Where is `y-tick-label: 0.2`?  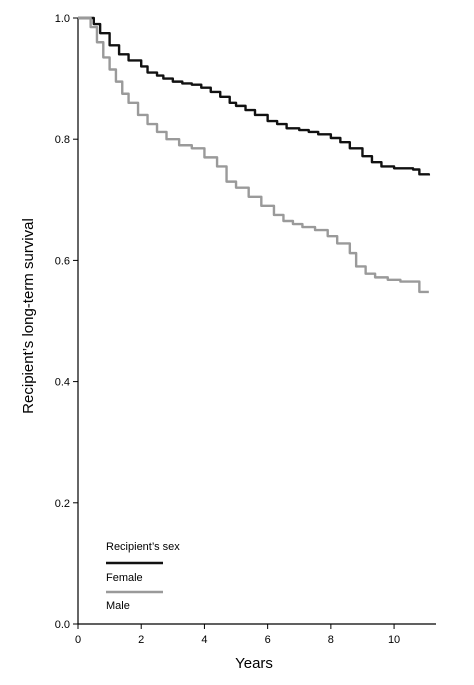 y-tick-label: 0.2 is located at coordinates (62, 504).